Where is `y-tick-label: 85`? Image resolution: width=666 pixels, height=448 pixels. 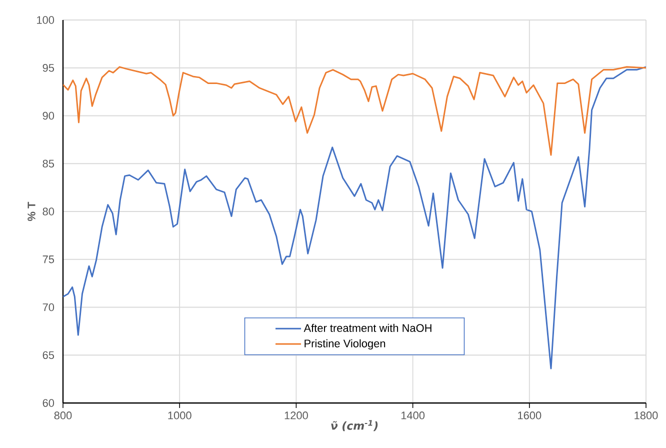 y-tick-label: 85 is located at coordinates (48, 164).